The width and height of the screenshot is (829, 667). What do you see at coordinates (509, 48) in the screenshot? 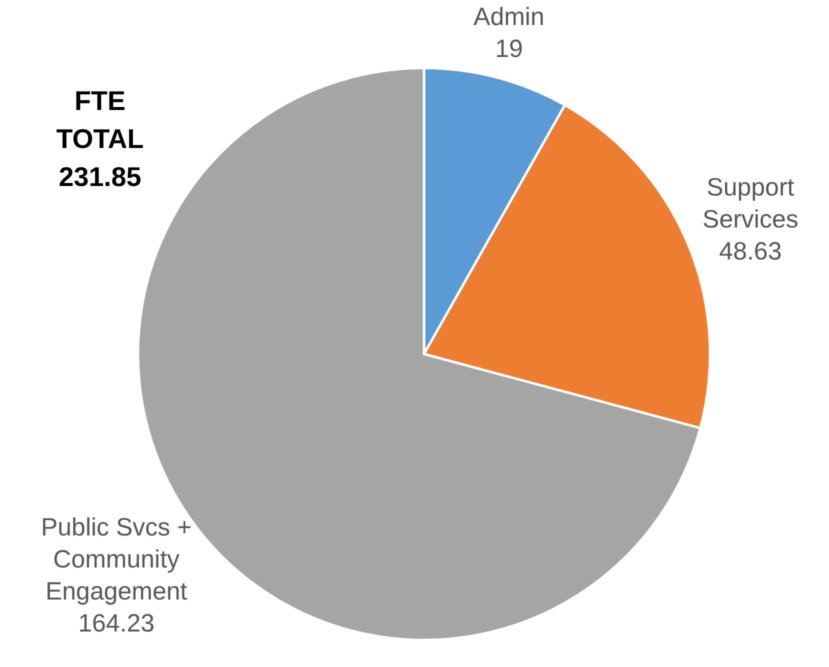
I see `data-label: 19` at bounding box center [509, 48].